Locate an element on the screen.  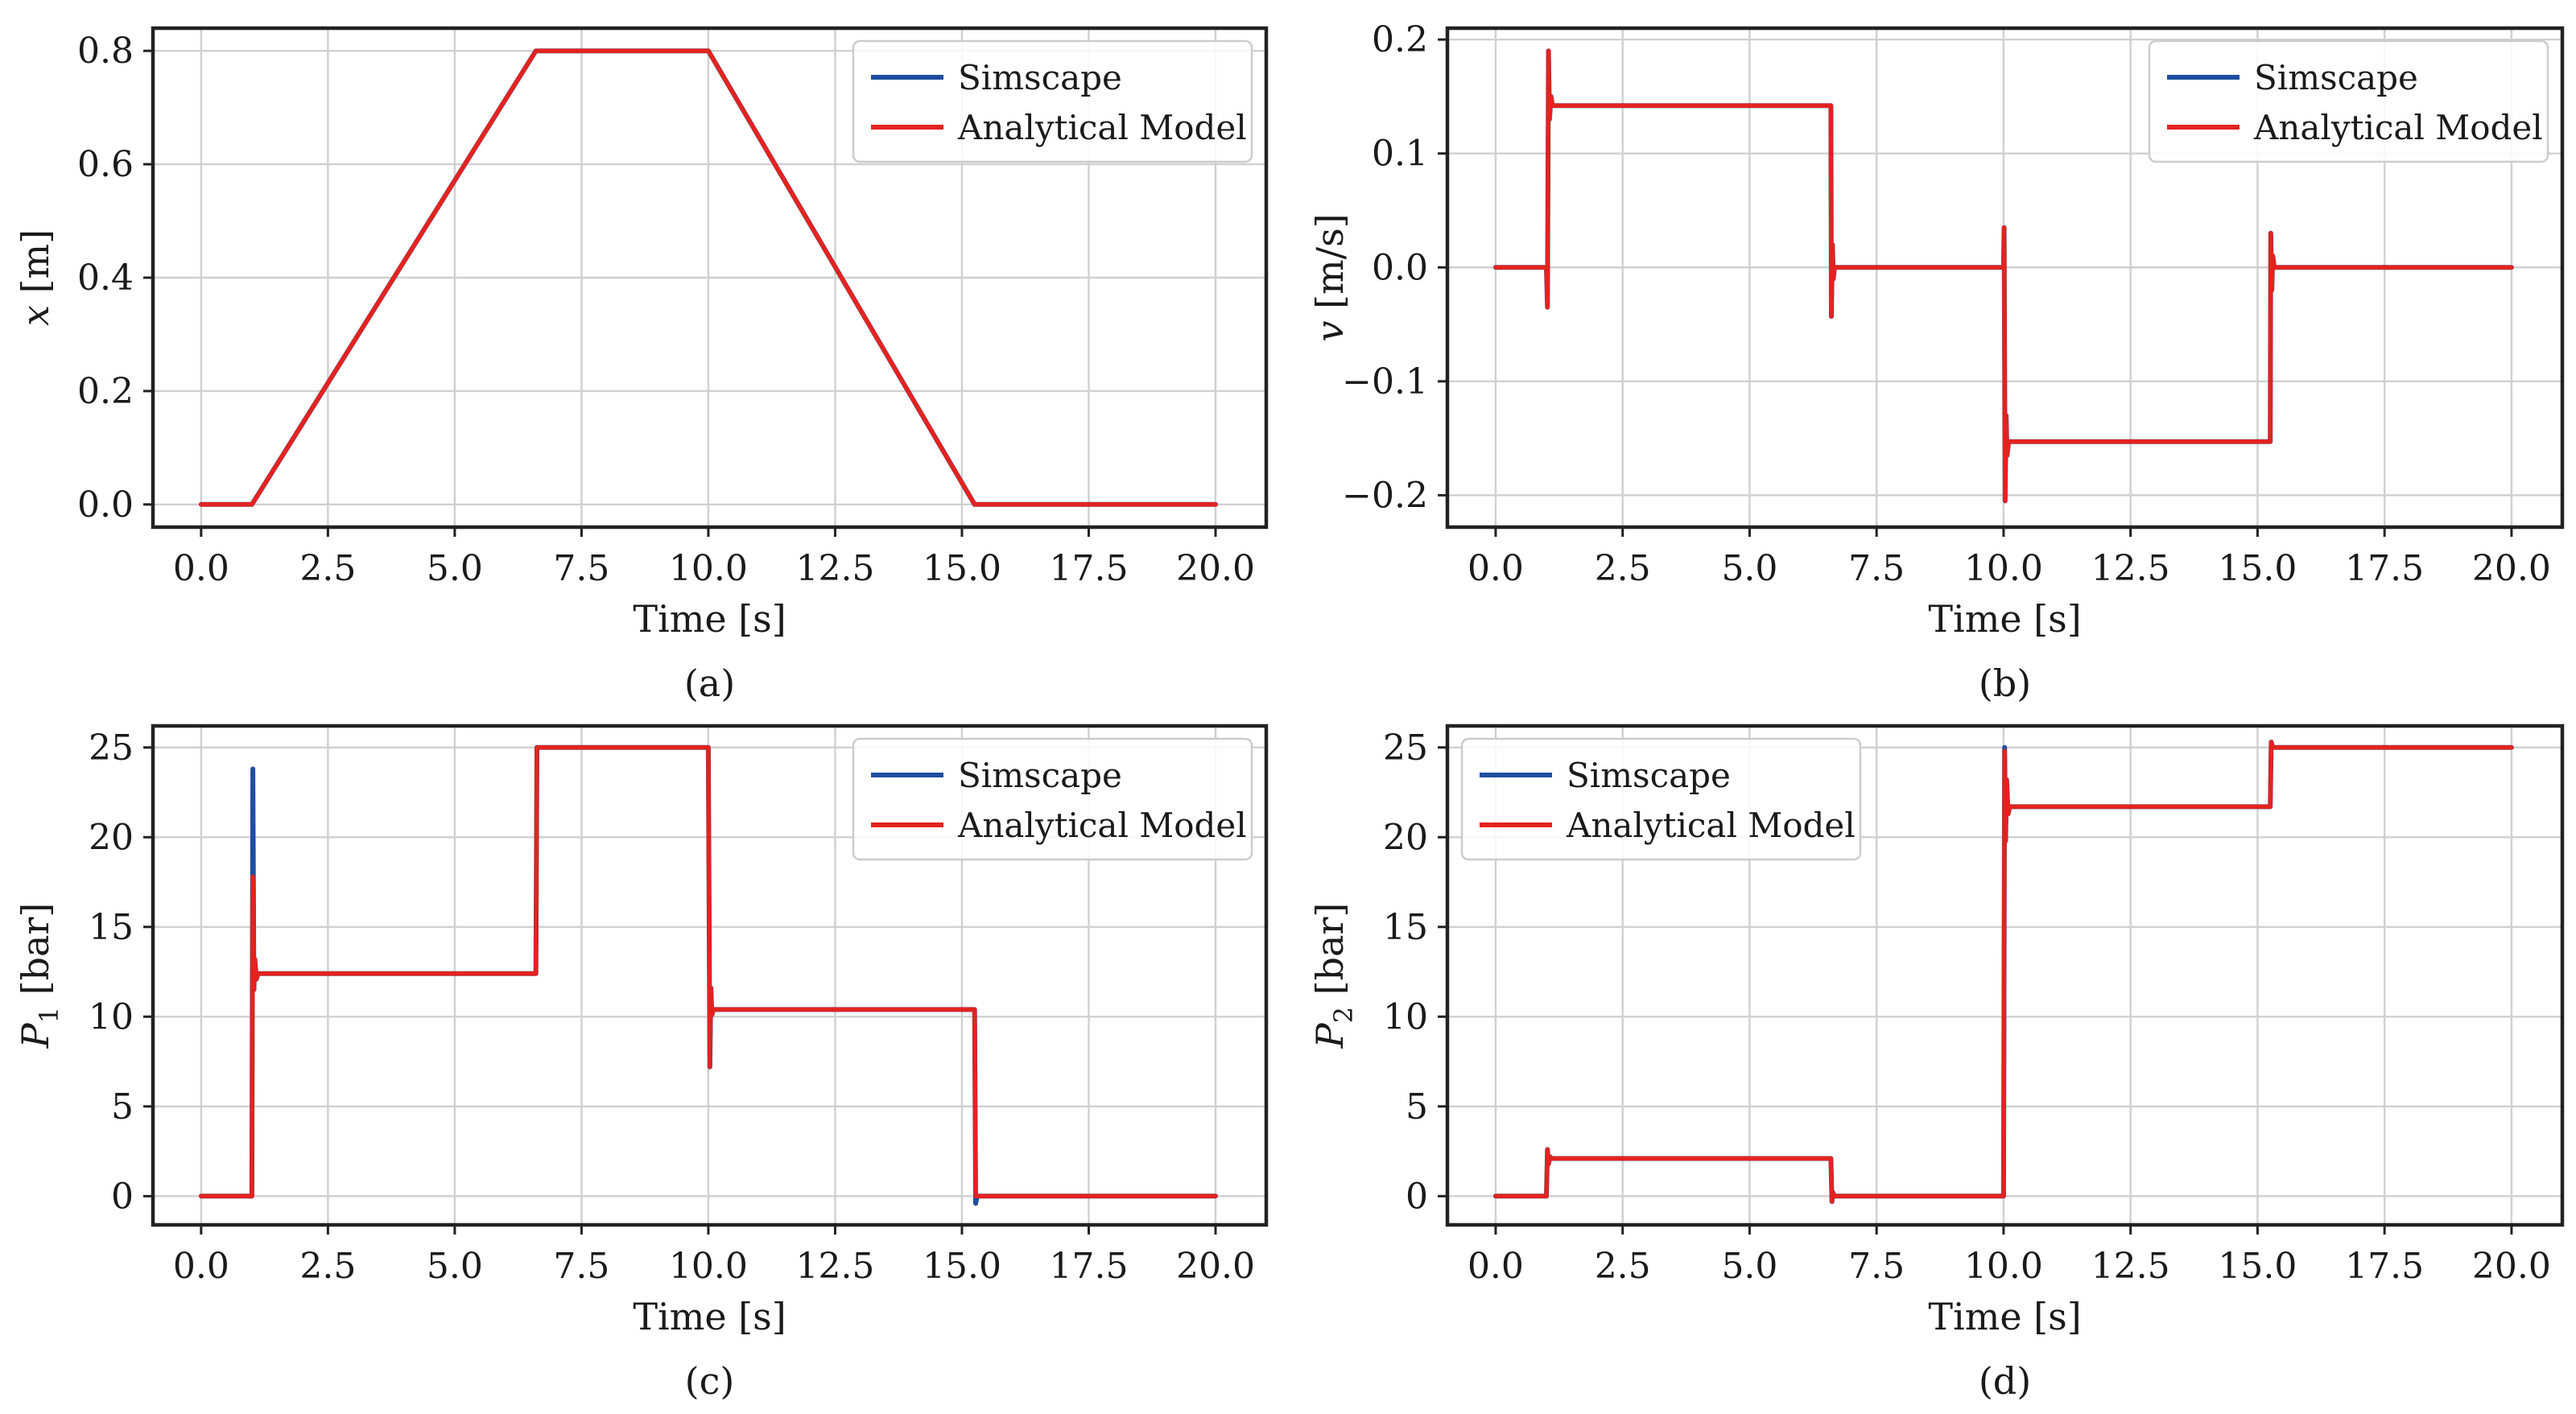
y-tick-label: −0.1 is located at coordinates (1385, 381).